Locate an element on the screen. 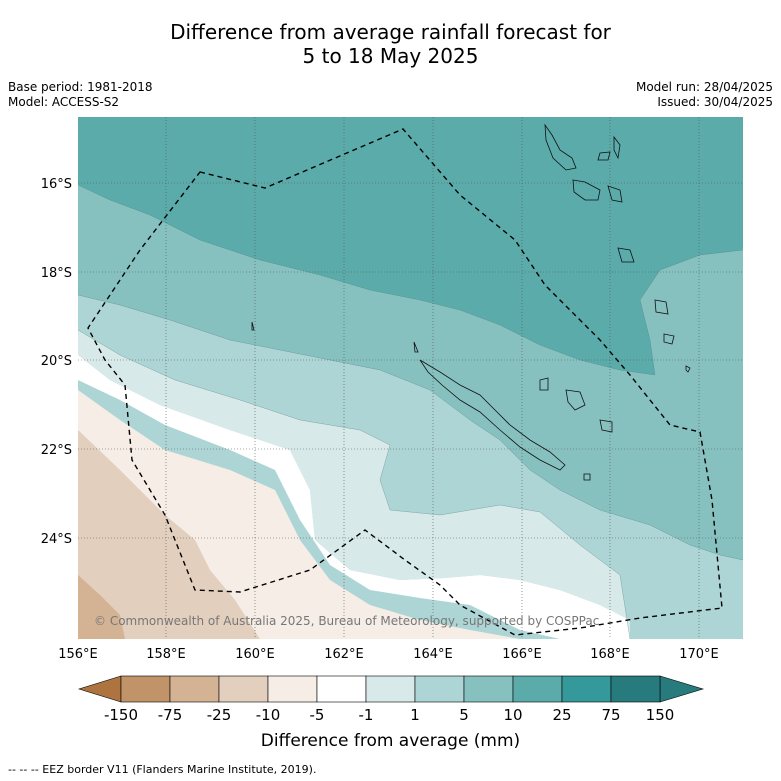 The image size is (781, 781). lat-label-20s: 20°S is located at coordinates (56, 361).